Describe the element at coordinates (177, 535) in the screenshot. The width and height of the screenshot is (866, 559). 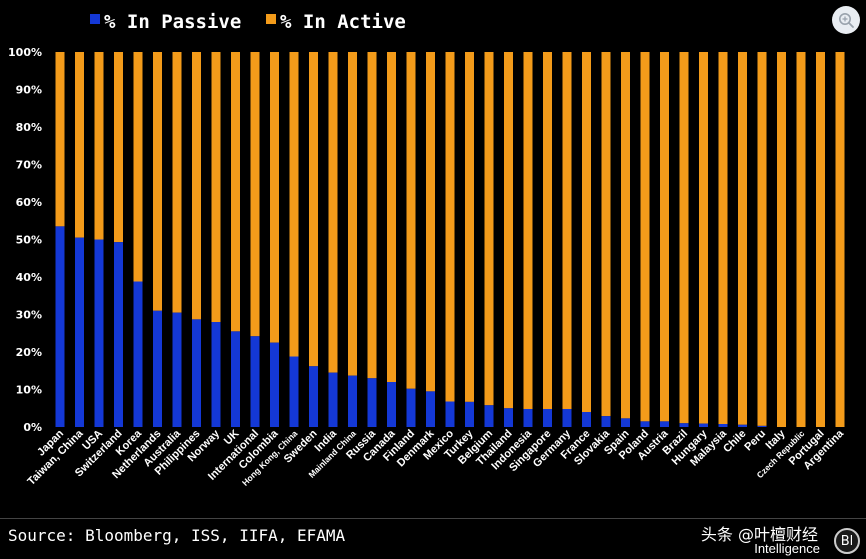
I see `source-note: Source: Bloomberg, ISS, IIFA, EFAMA` at that location.